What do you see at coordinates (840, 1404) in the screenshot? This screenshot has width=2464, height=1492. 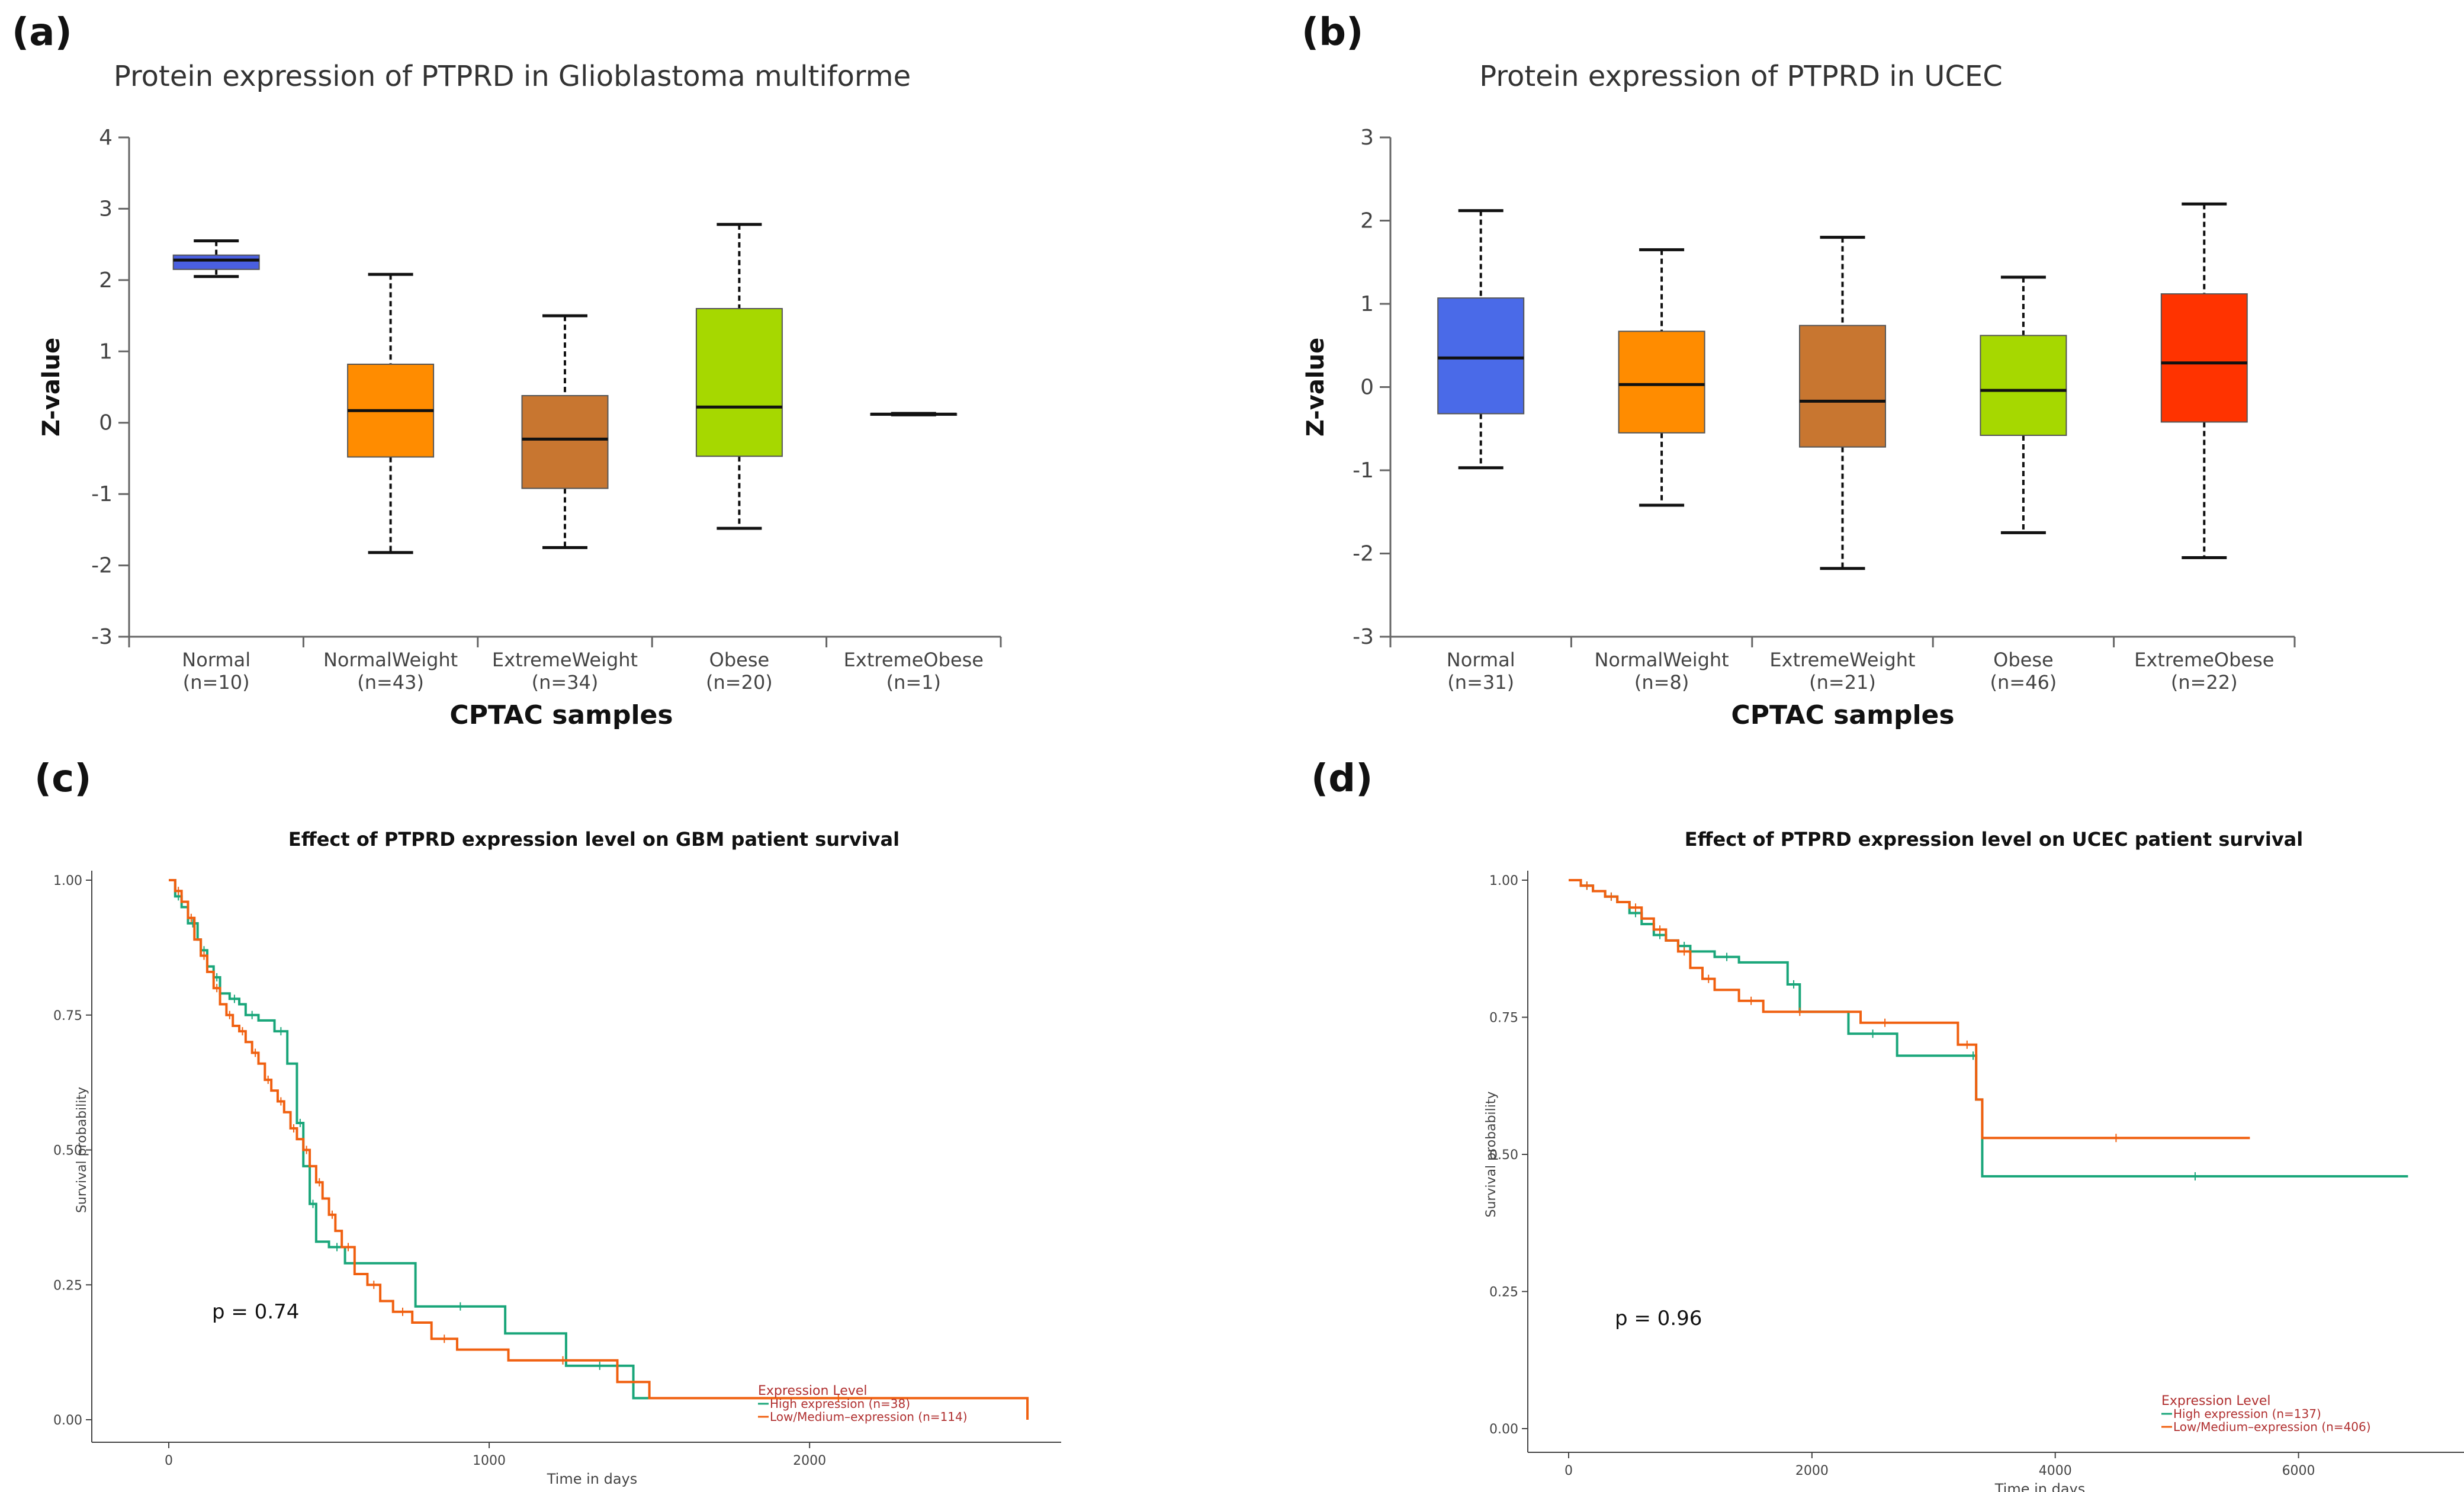 I see `legend-item: High expression (n=38)` at bounding box center [840, 1404].